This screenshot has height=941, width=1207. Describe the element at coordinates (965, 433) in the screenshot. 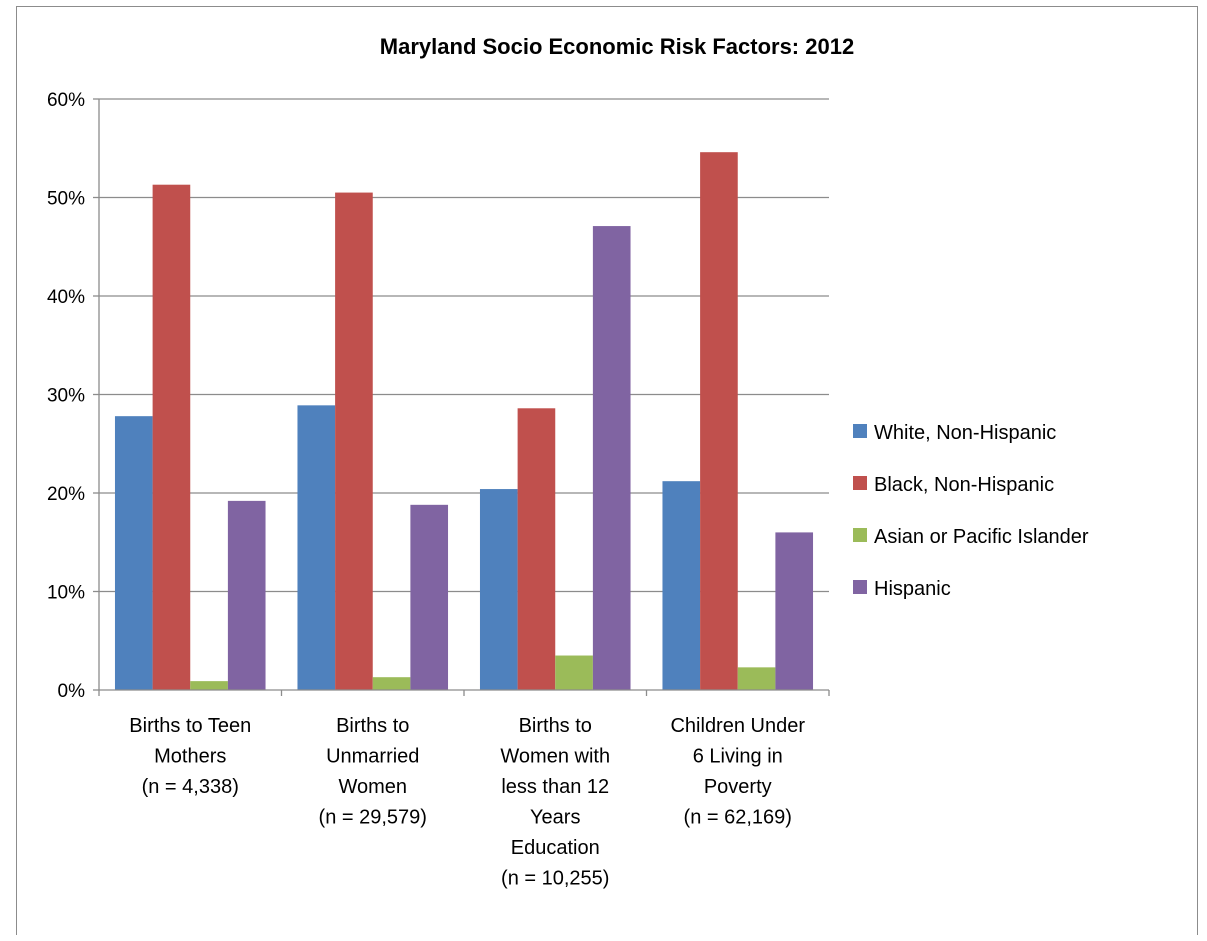

I see `legend-label: White, Non-Hispanic` at that location.